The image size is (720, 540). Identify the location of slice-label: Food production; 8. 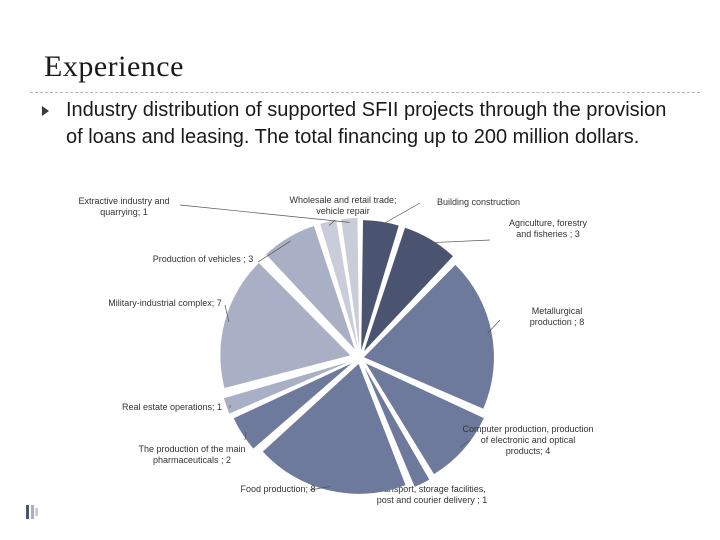
(277, 489).